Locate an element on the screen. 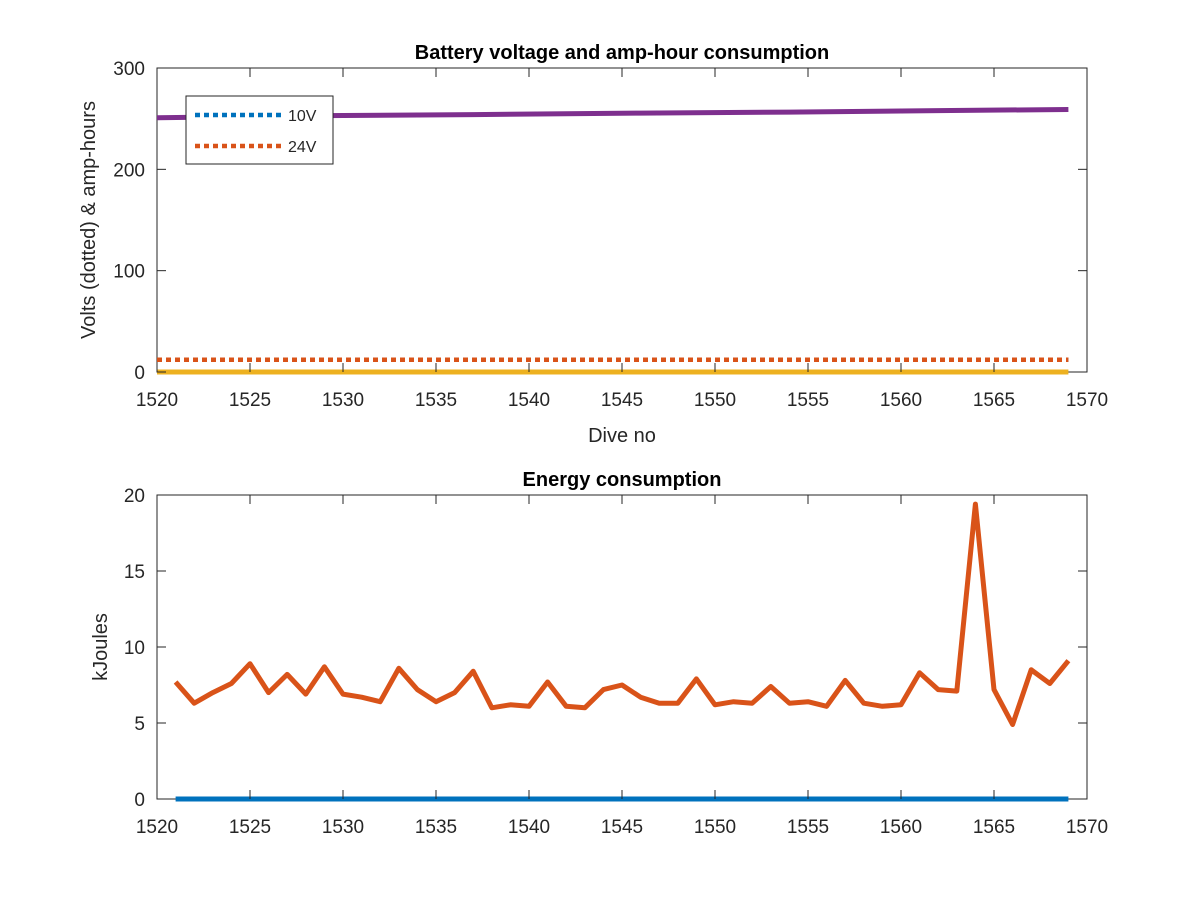  top-x-tick-label: 1565 is located at coordinates (994, 400).